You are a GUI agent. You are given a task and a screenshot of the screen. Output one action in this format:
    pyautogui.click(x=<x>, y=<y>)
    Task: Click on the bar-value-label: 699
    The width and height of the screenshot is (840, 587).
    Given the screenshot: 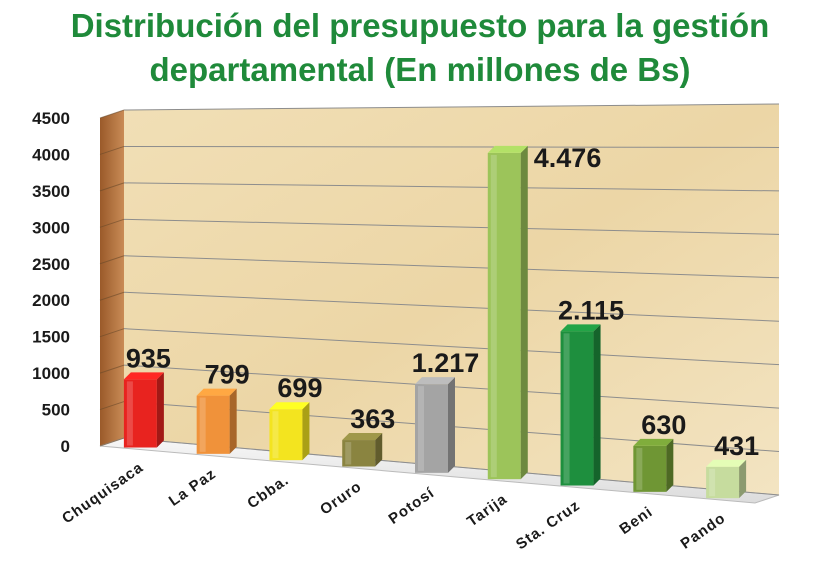 What is the action you would take?
    pyautogui.click(x=299, y=388)
    